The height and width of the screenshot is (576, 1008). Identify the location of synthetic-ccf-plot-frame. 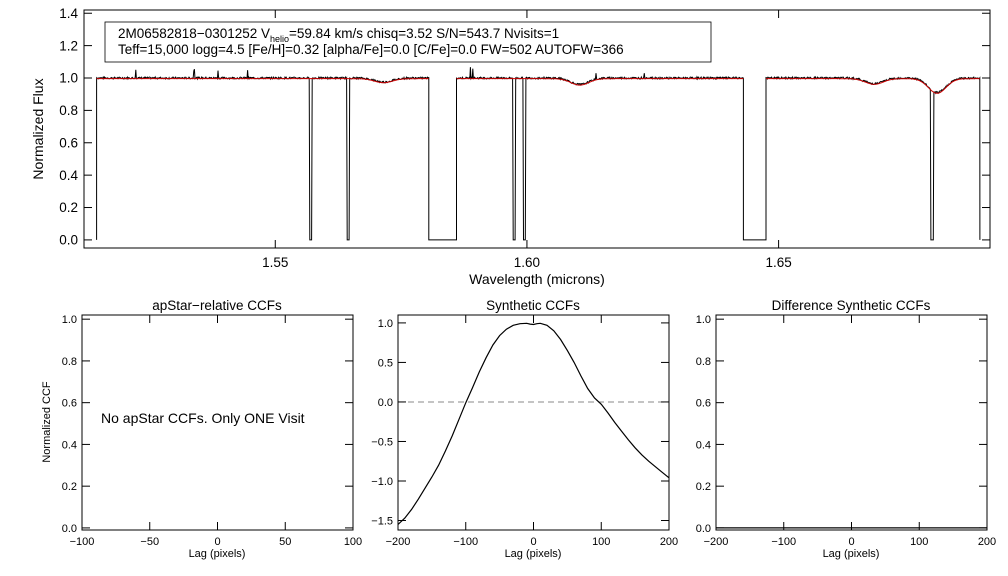
(533, 422).